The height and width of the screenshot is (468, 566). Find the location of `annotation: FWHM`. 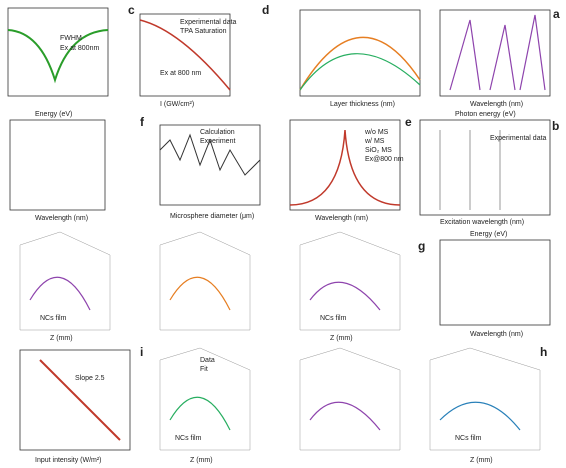

annotation: FWHM is located at coordinates (71, 38).